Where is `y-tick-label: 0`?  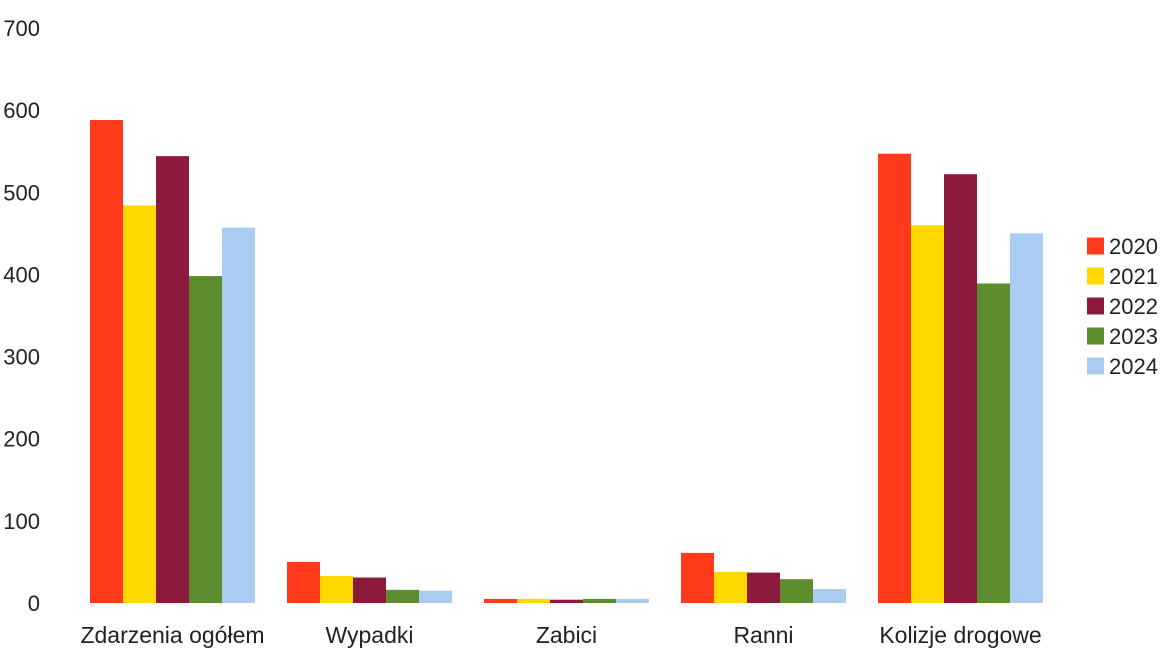 y-tick-label: 0 is located at coordinates (34, 603).